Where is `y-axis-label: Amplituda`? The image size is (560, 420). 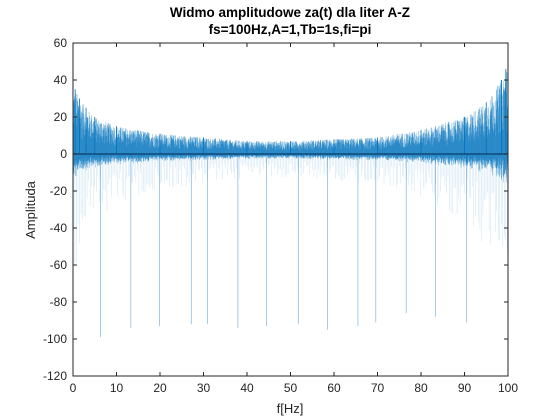
y-axis-label: Amplituda is located at coordinates (30, 209).